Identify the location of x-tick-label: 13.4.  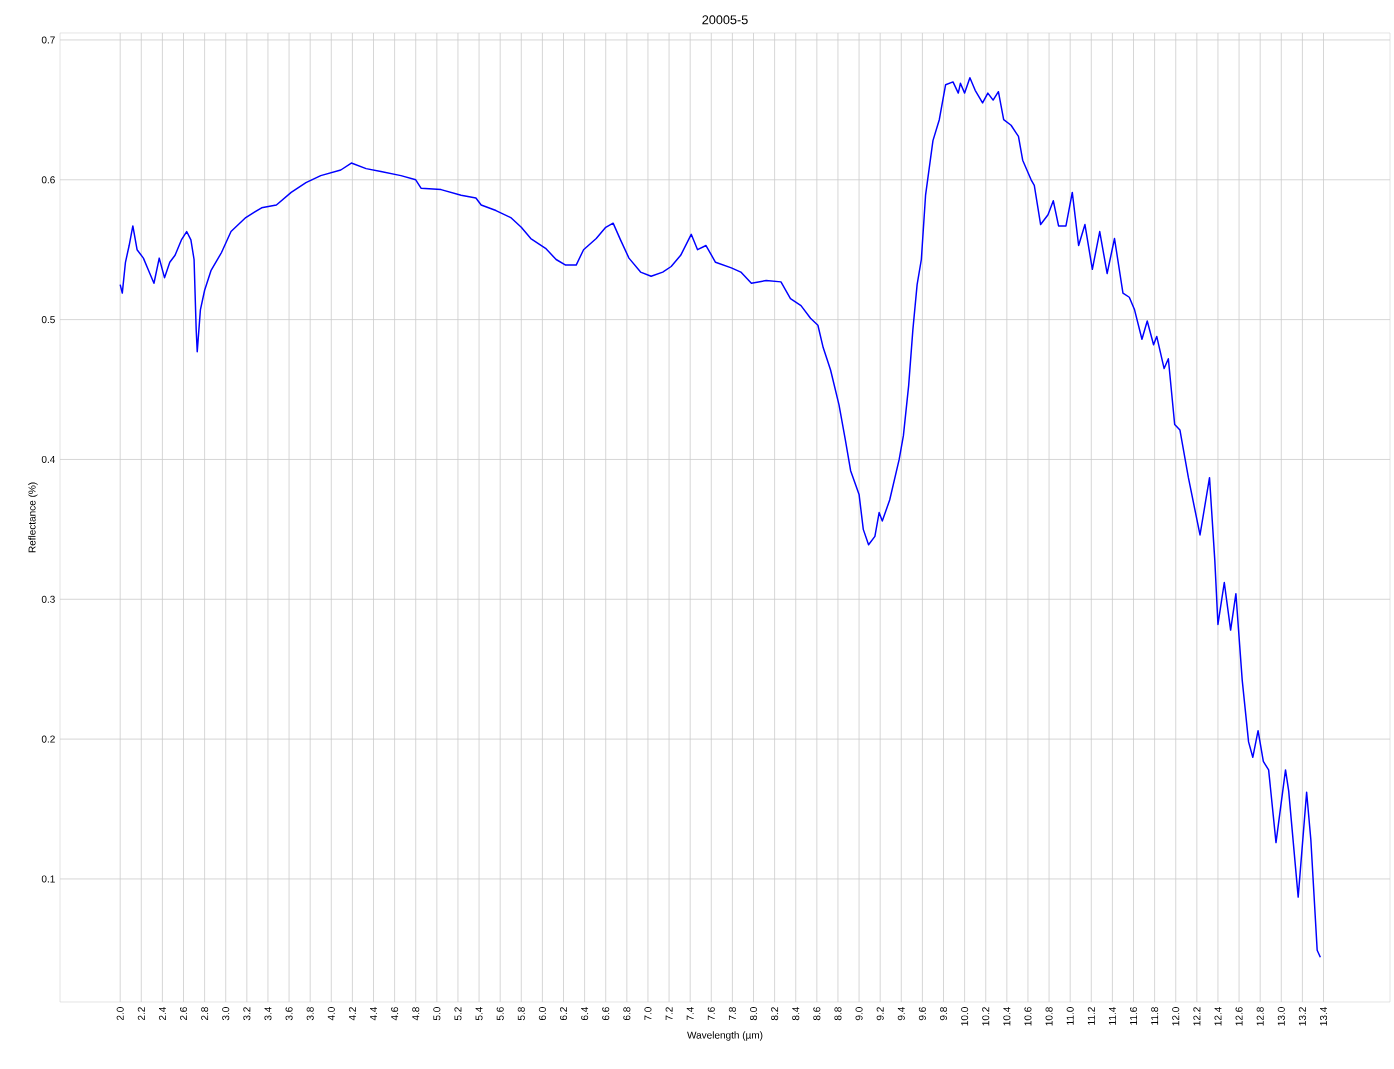
(1323, 1016).